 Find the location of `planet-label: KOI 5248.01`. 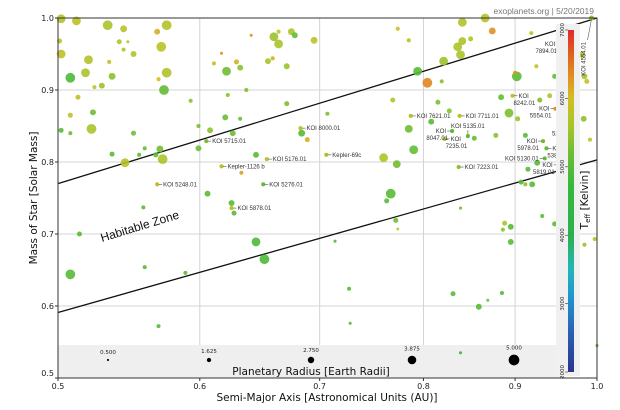

planet-label: KOI 5248.01 is located at coordinates (180, 185).